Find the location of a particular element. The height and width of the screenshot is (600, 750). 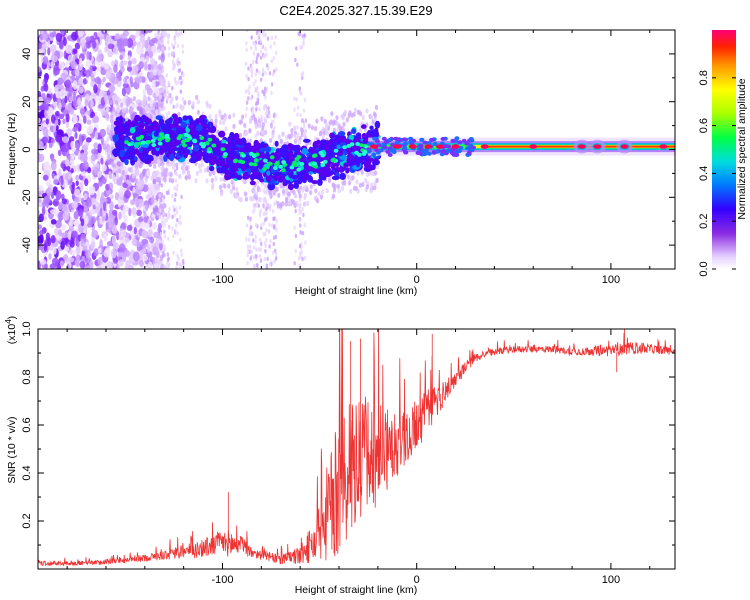

spectrogram-y-axis-label: Frequency (Hz) is located at coordinates (12, 149).